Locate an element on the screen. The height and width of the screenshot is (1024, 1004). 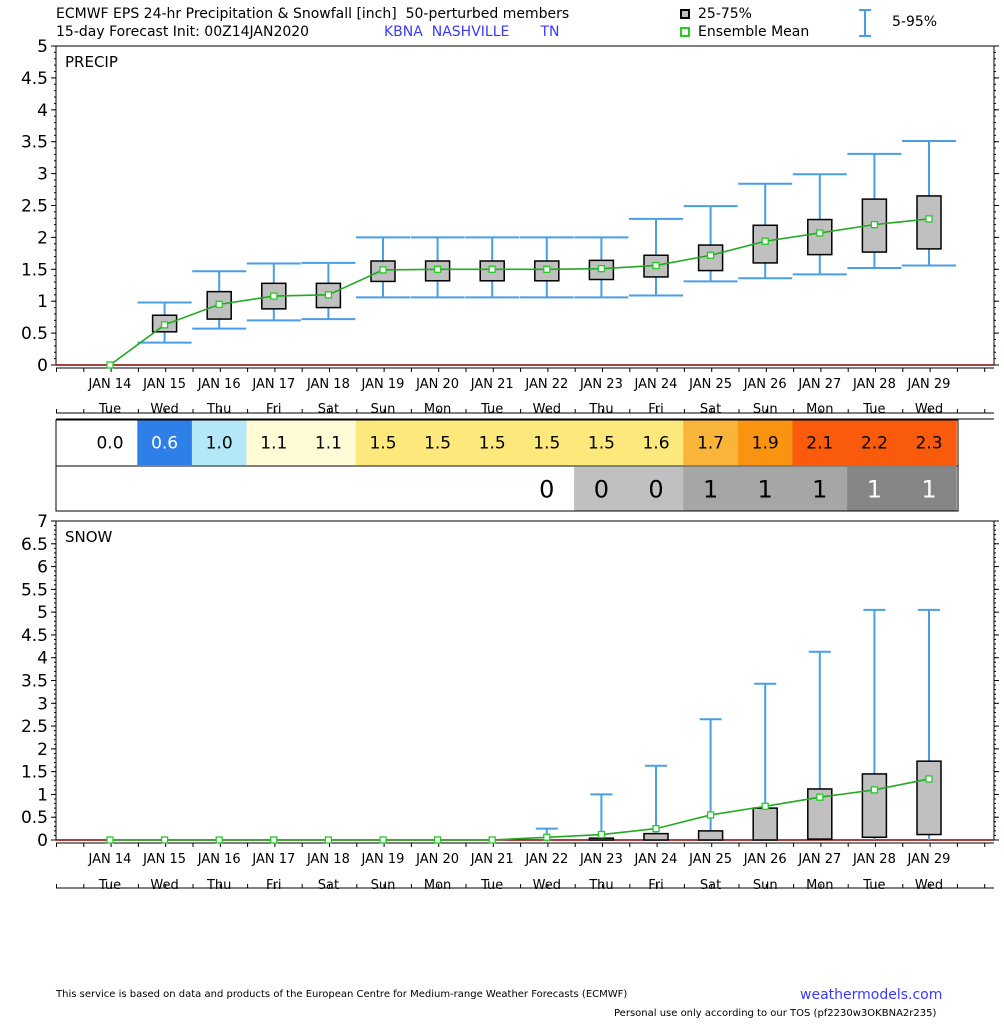
snow-ytick-label: 3 is located at coordinates (42, 704).